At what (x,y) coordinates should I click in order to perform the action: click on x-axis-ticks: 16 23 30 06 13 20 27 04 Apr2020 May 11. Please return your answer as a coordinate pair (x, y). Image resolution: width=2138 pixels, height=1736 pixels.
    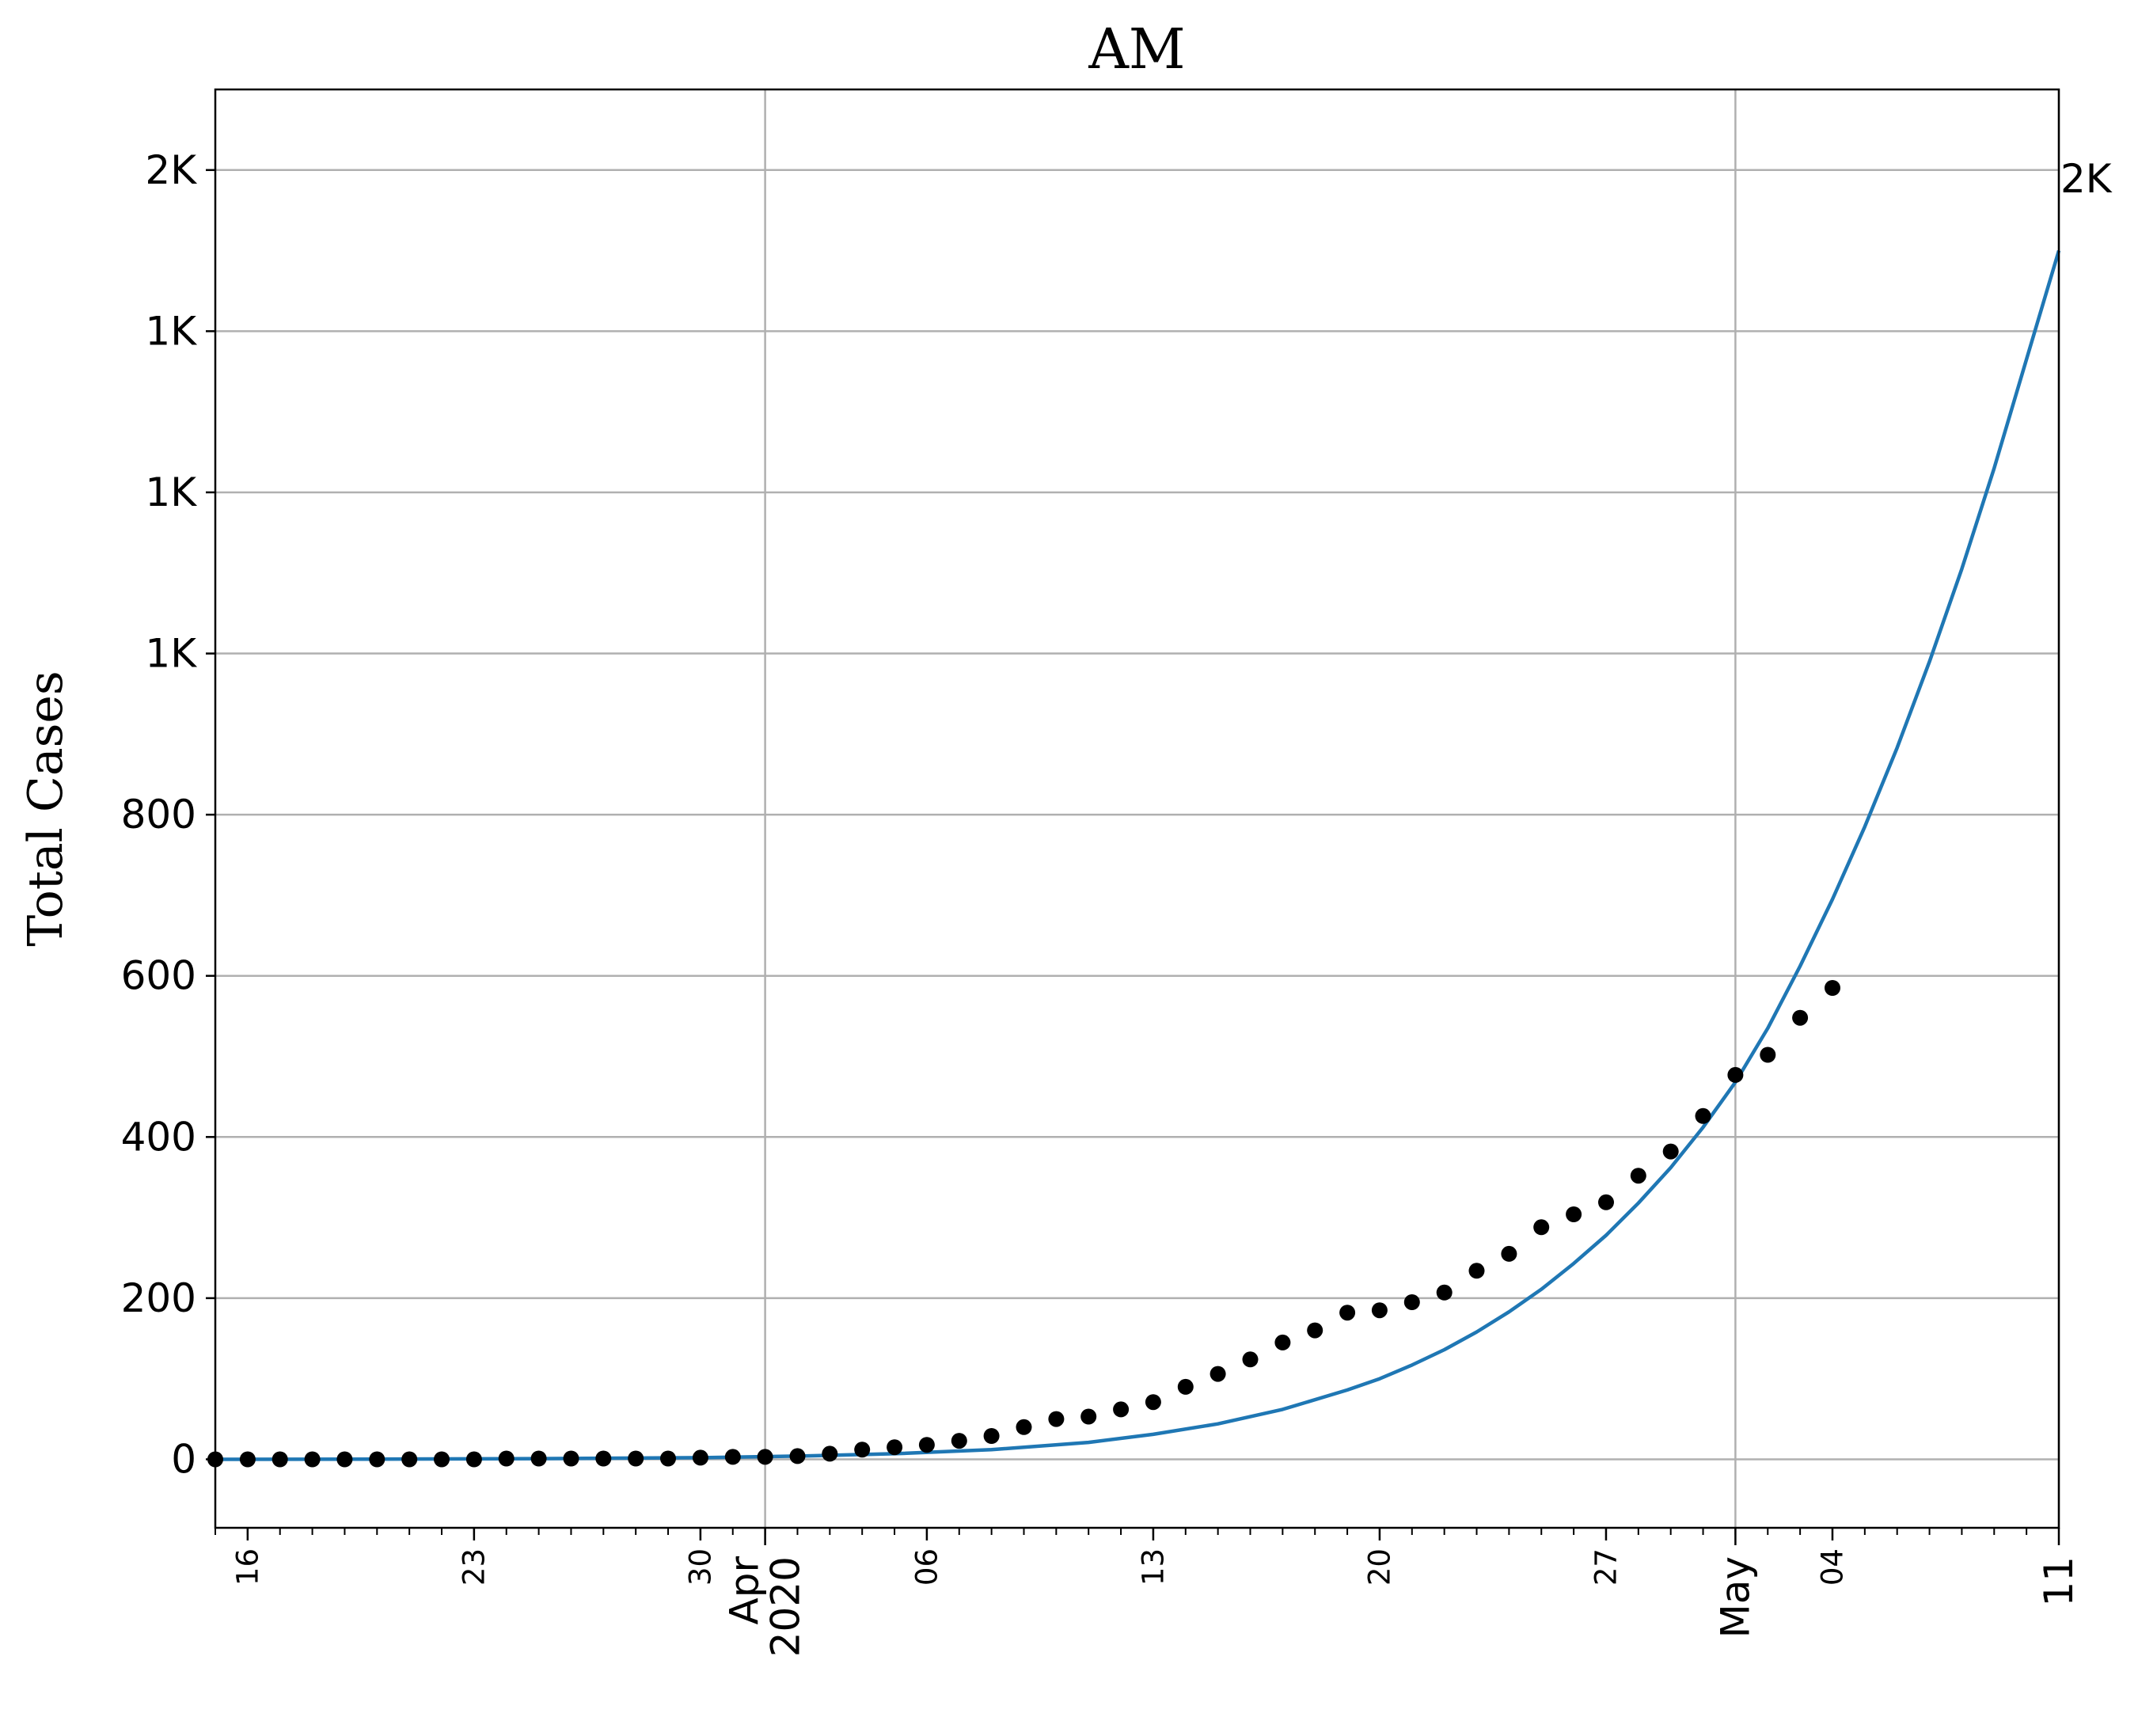
    Looking at the image, I should click on (1148, 1592).